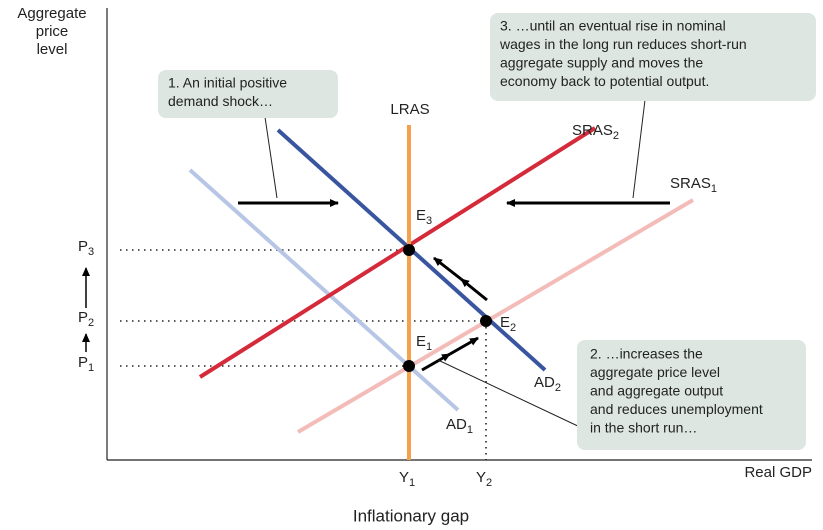 This screenshot has height=530, width=823. I want to click on point-label-sub: 2, so click(513, 328).